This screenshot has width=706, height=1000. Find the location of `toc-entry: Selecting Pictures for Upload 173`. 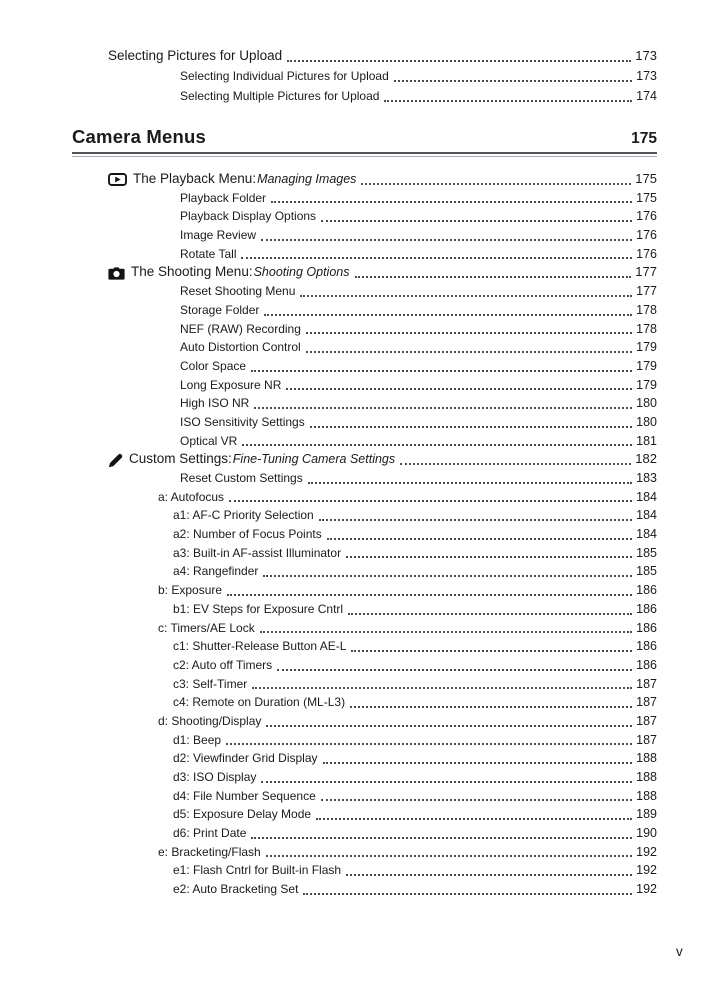

toc-entry: Selecting Pictures for Upload 173 is located at coordinates (364, 56).